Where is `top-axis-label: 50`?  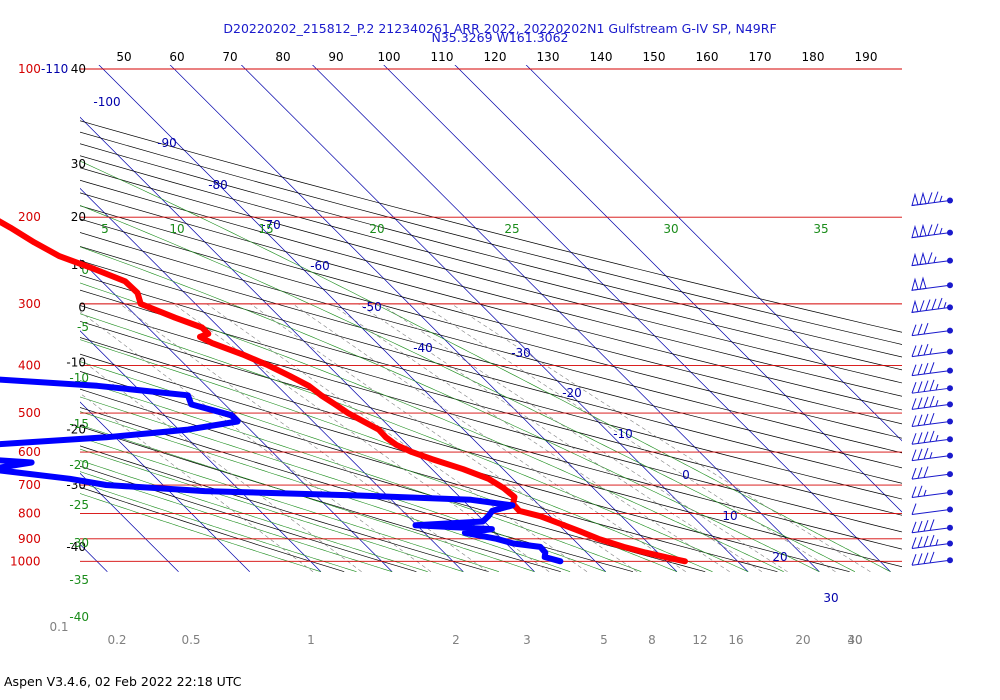
top-axis-label: 50 is located at coordinates (123, 57).